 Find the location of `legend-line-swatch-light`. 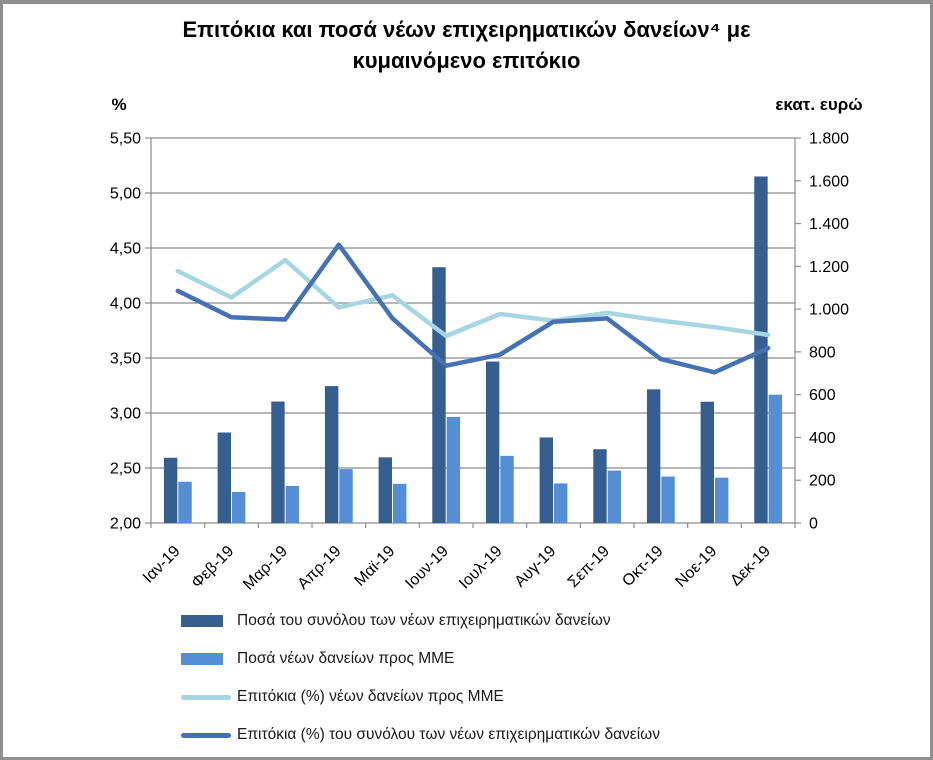

legend-line-swatch-light is located at coordinates (206, 697).